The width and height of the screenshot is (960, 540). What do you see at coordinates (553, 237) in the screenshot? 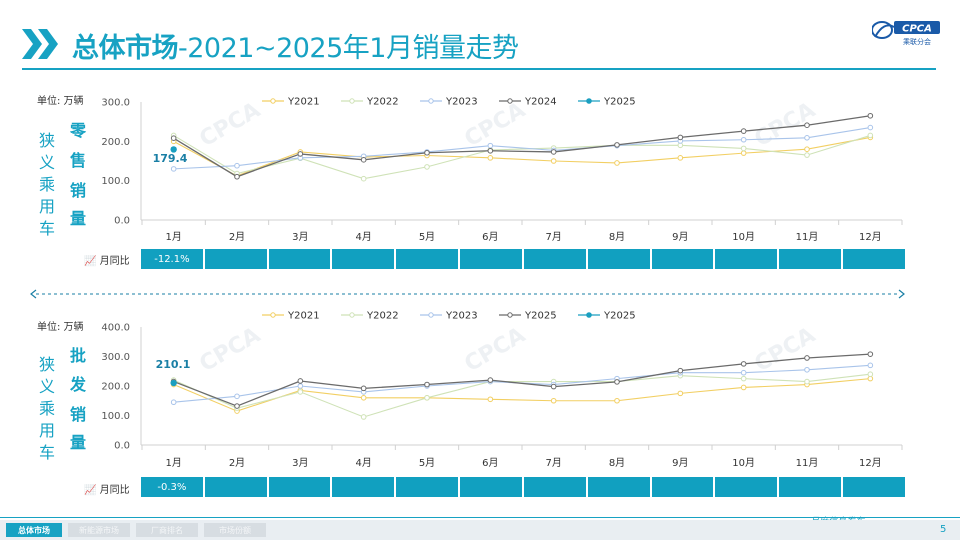
I see `x-tick-label: 7月` at bounding box center [553, 237].